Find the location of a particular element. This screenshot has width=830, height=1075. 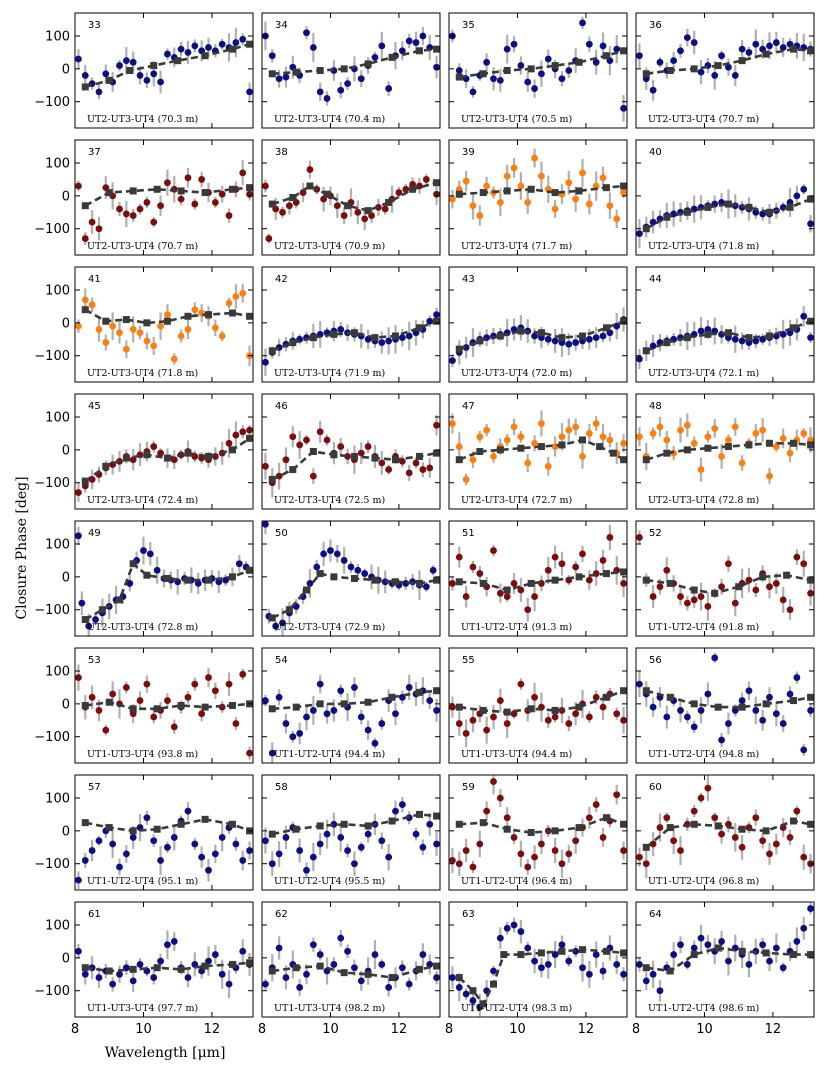

x-axis-label: Wavelength [μm] is located at coordinates (165, 1053).